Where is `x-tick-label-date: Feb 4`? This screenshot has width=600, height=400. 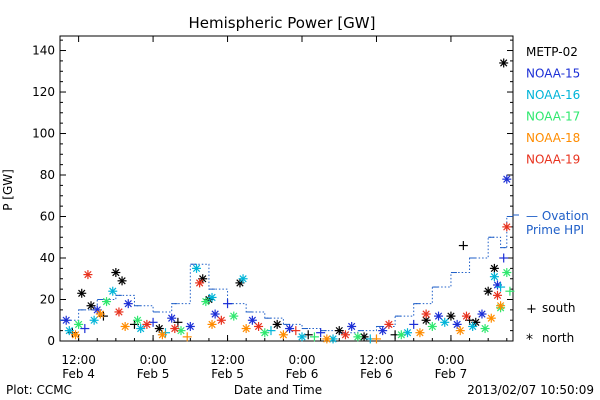
x-tick-label-date: Feb 4 is located at coordinates (78, 374).